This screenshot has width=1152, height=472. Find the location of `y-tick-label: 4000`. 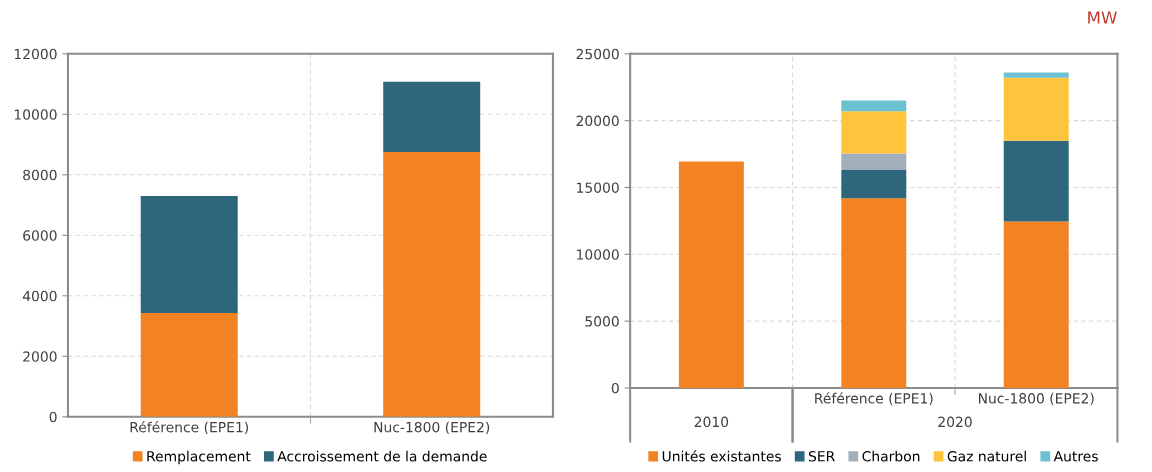

y-tick-label: 4000 is located at coordinates (39, 296).